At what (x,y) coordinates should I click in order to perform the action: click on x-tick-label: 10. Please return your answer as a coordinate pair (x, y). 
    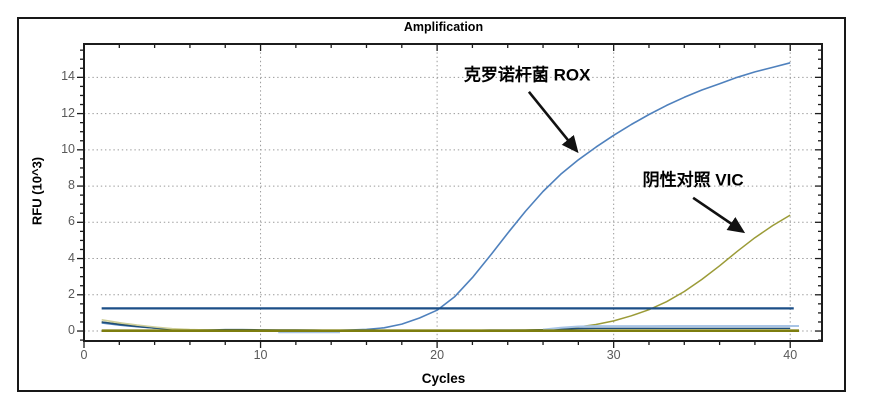
    Looking at the image, I should click on (260, 355).